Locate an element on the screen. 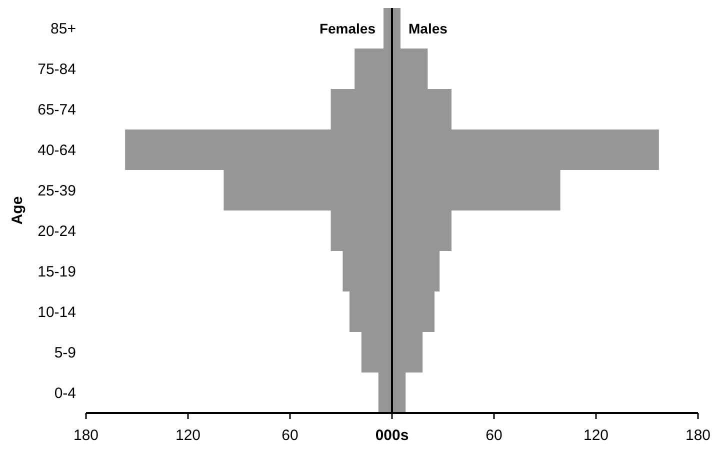  y-tick-label: 40-64 is located at coordinates (57, 150).